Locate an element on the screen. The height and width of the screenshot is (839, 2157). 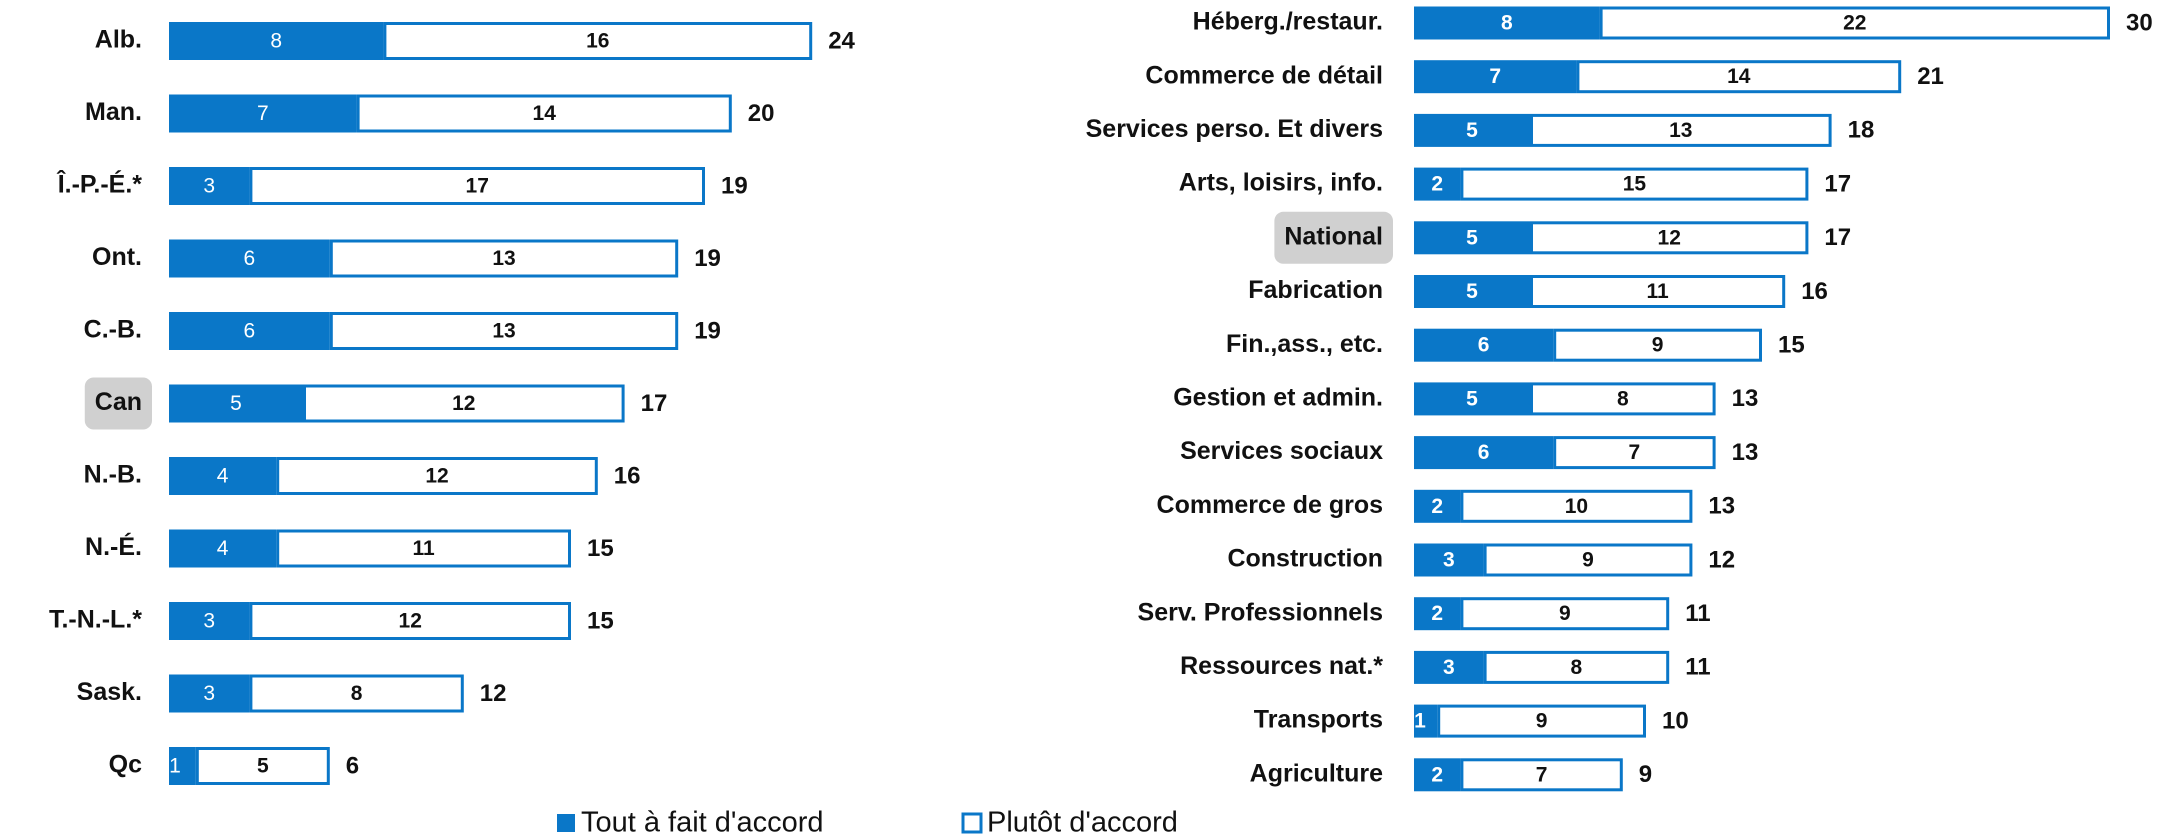
category-label: Sask. is located at coordinates (109, 692).